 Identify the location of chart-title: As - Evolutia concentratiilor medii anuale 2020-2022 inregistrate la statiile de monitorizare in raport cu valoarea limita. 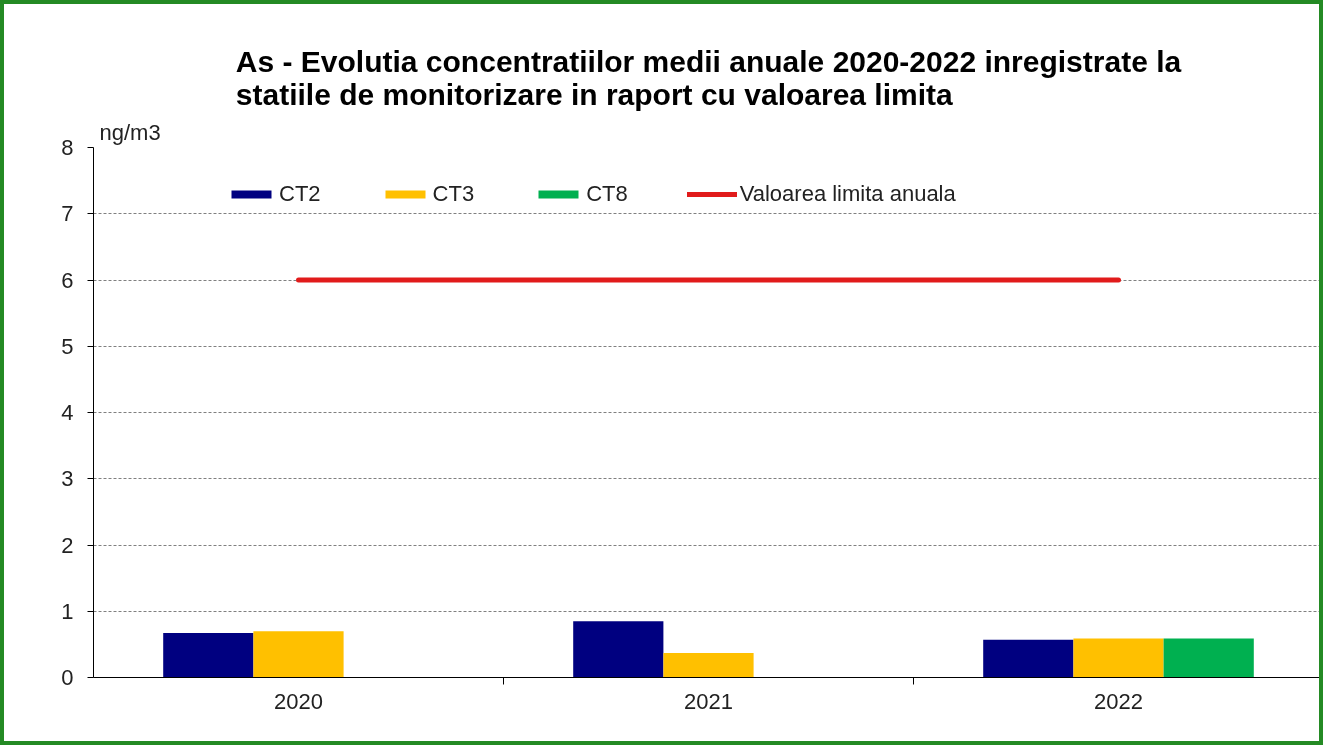
(708, 77).